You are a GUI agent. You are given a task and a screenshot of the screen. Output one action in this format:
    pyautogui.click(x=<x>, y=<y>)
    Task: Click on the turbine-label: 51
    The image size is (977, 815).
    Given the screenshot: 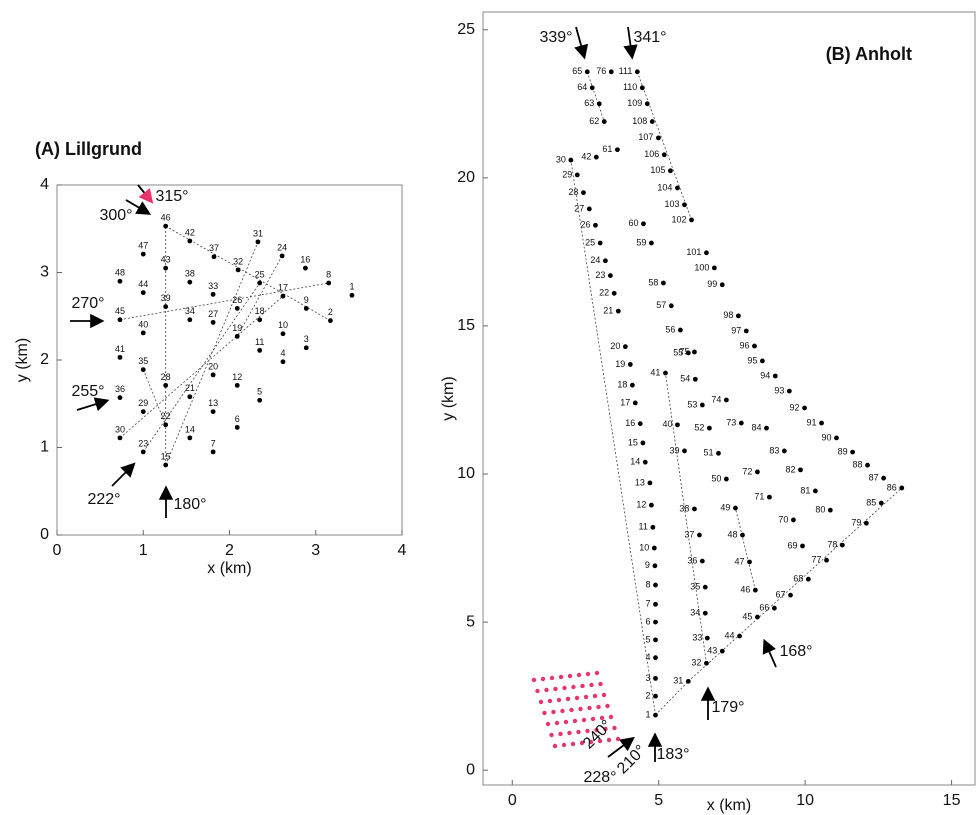 What is the action you would take?
    pyautogui.click(x=708, y=453)
    